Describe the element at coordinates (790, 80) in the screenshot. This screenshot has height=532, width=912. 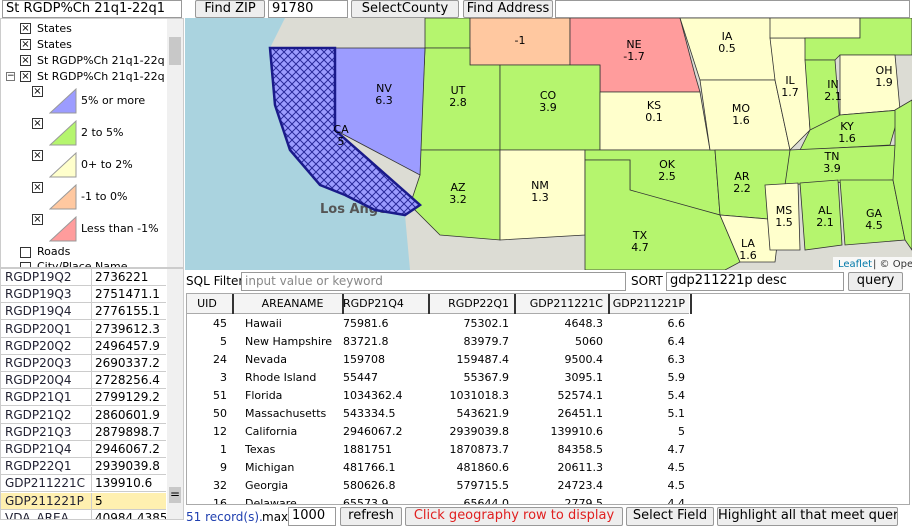
I see `state-abbr: IL` at that location.